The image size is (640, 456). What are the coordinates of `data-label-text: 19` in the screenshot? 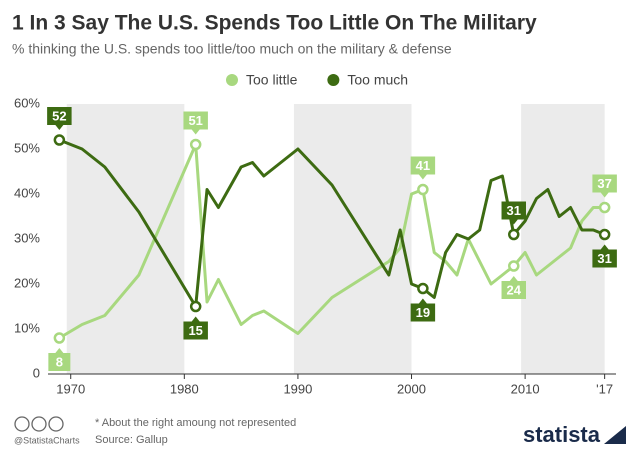 It's located at (423, 312).